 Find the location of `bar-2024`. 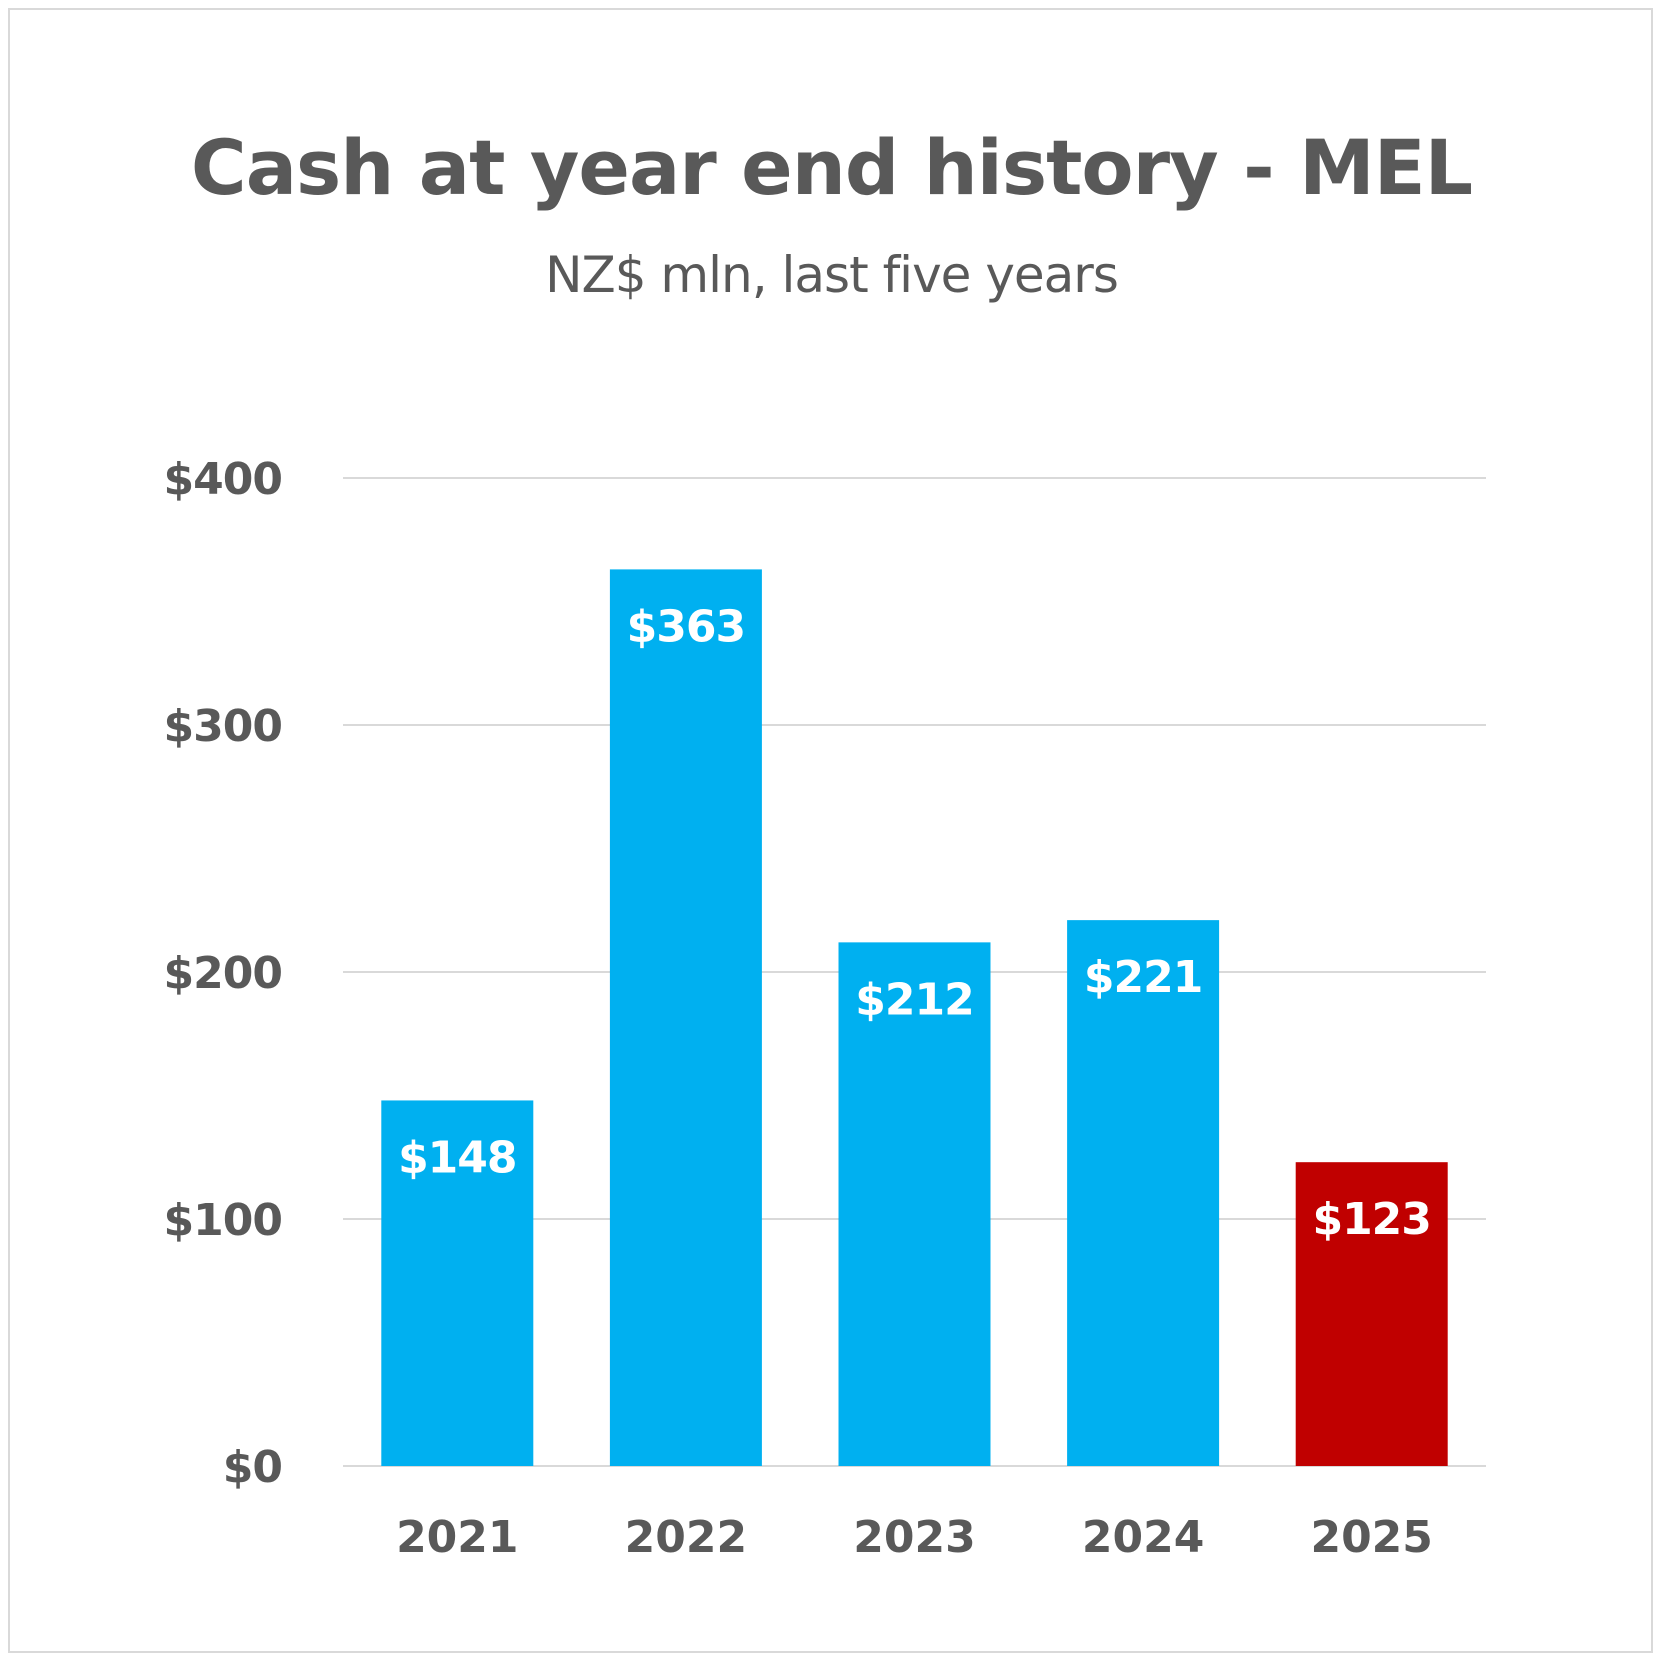

bar-2024 is located at coordinates (1143, 1193).